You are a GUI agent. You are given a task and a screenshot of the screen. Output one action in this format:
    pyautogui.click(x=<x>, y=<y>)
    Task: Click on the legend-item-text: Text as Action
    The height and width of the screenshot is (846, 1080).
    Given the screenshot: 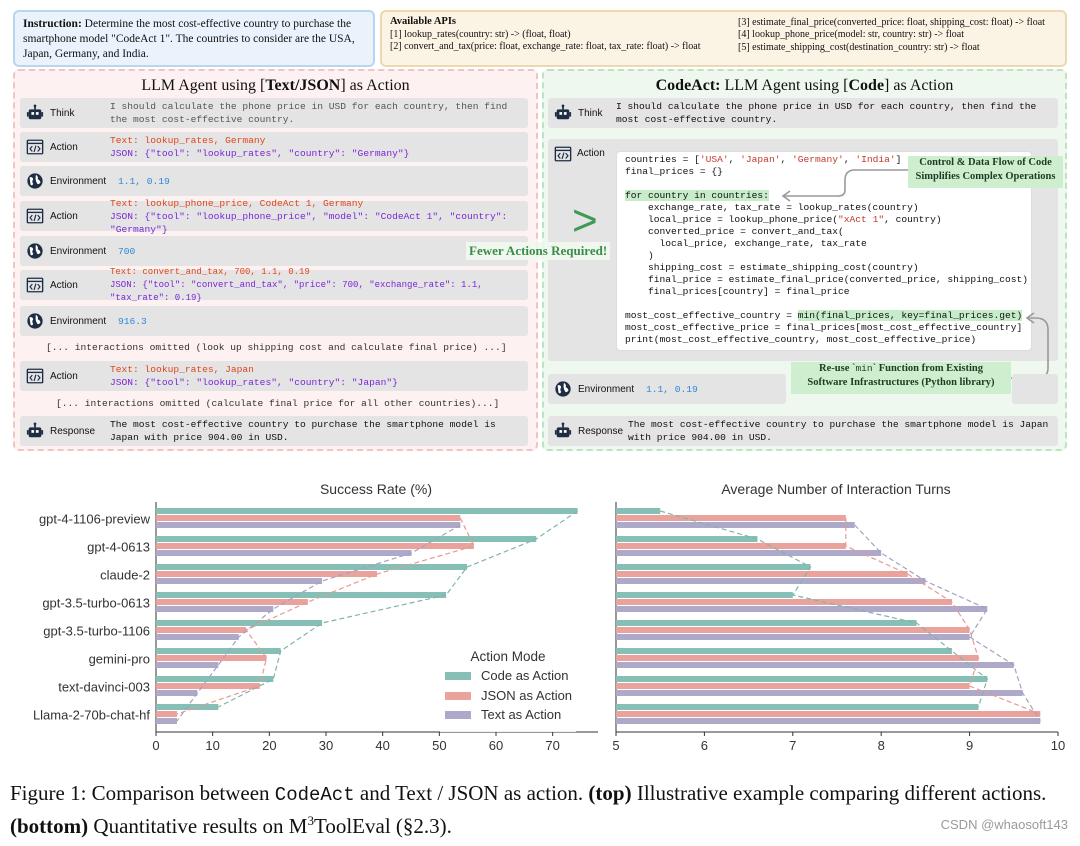 What is the action you would take?
    pyautogui.click(x=521, y=714)
    